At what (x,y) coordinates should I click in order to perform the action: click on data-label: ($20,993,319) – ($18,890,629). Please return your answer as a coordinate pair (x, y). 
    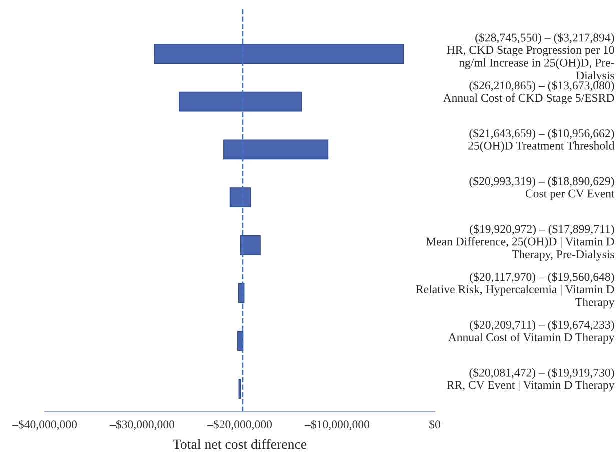
    Looking at the image, I should click on (542, 182).